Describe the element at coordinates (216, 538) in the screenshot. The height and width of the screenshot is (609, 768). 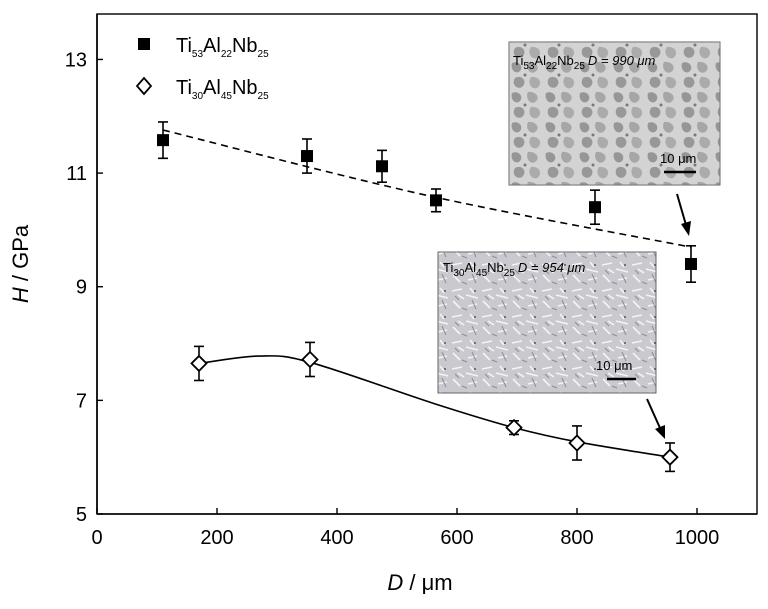
I see `x-tick-label: 200` at that location.